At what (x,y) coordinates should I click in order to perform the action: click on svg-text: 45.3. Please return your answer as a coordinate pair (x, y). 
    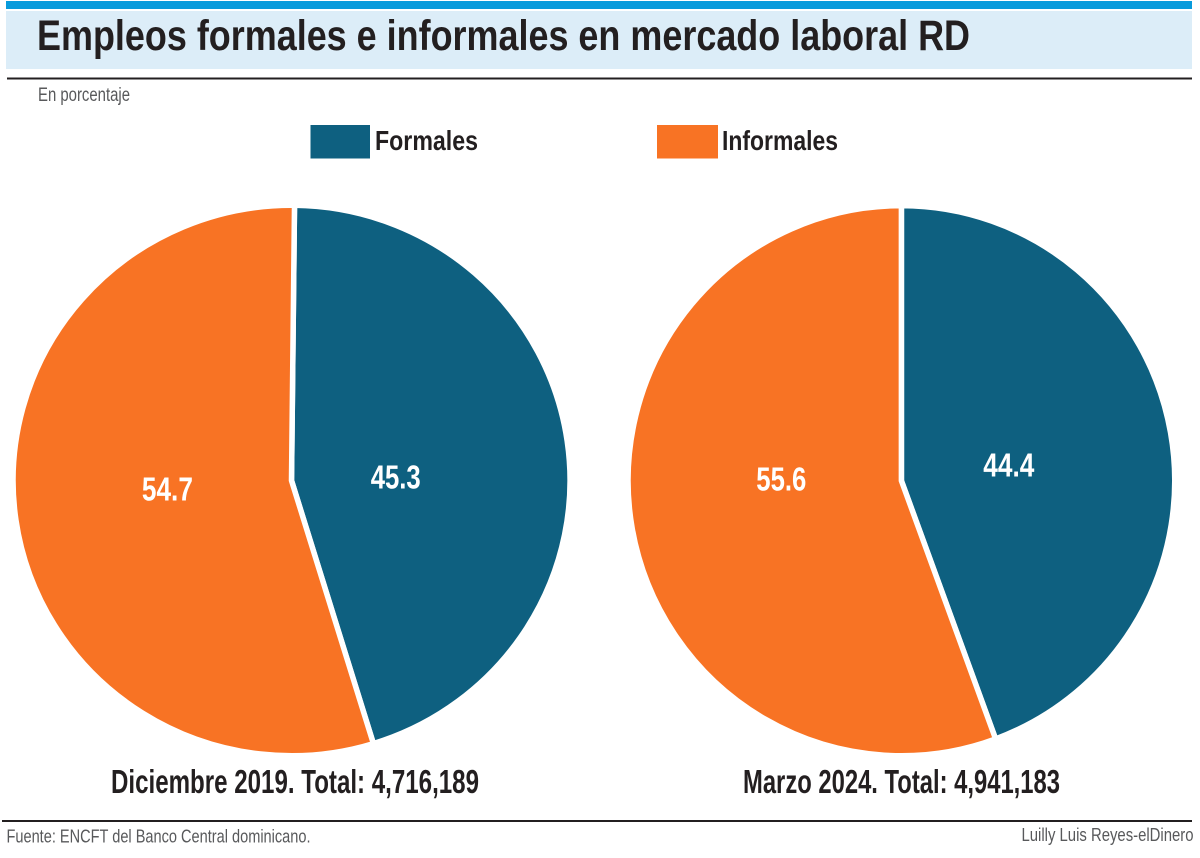
    Looking at the image, I should click on (396, 476).